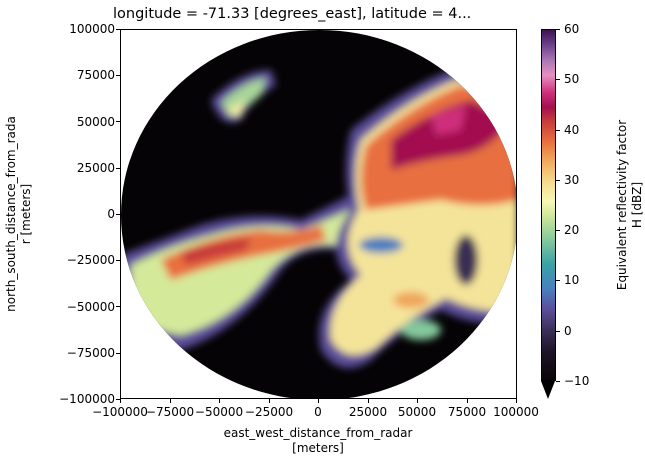  I want to click on xtick-label: −25000, so click(269, 412).